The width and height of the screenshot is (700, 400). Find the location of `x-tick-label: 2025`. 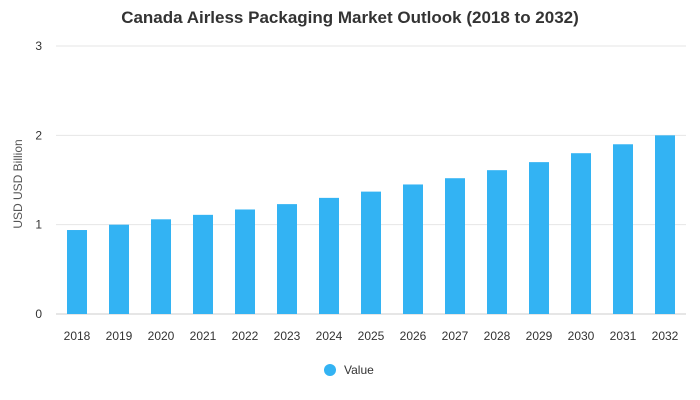

x-tick-label: 2025 is located at coordinates (371, 336).